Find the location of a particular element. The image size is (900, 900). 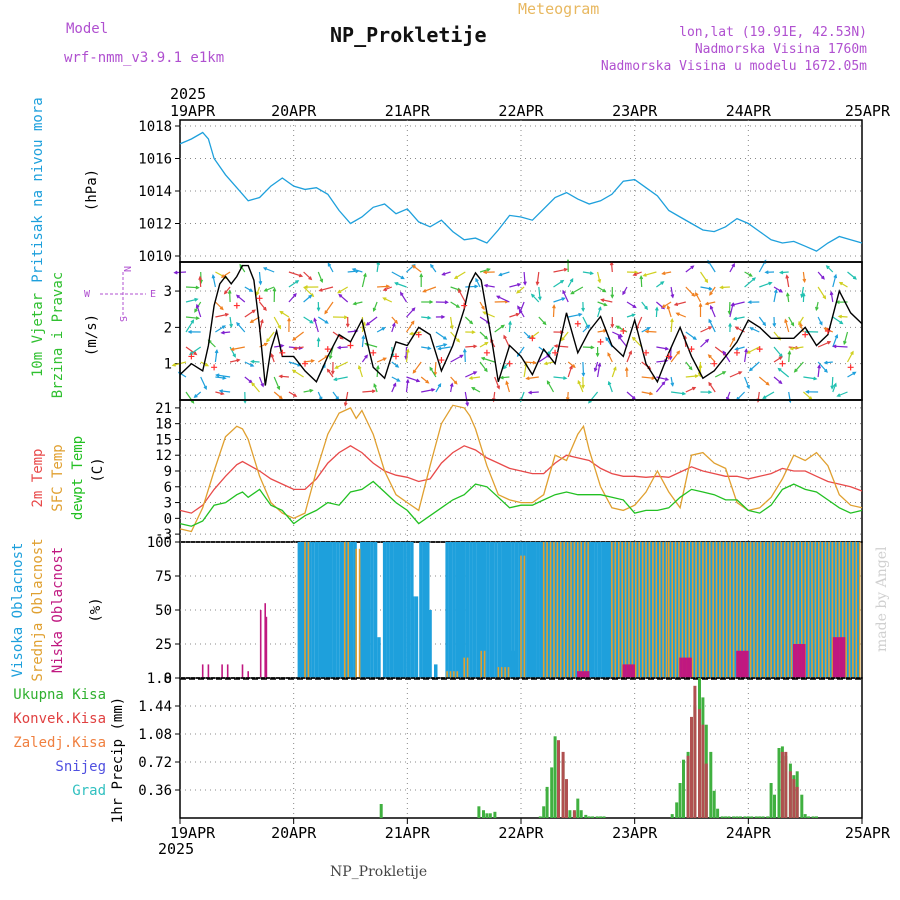

x-tick-label-top: 24APR is located at coordinates (749, 111).